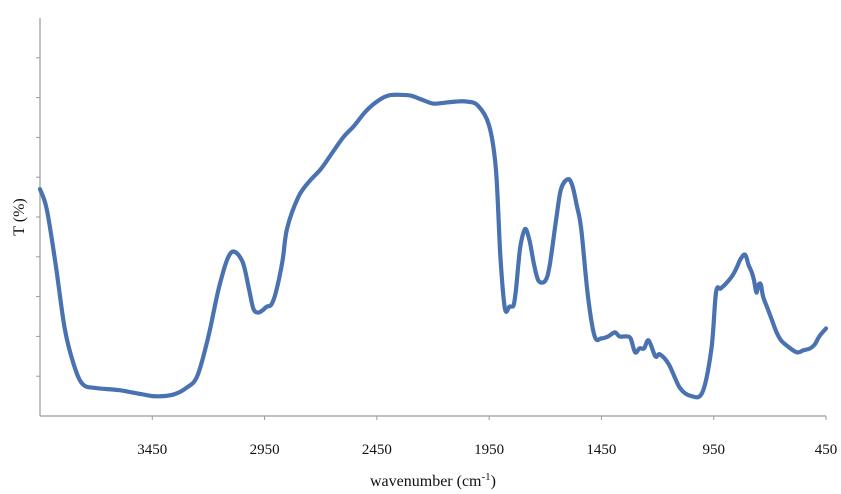 This screenshot has width=841, height=494. What do you see at coordinates (713, 450) in the screenshot?
I see `x-tick-label: 950` at bounding box center [713, 450].